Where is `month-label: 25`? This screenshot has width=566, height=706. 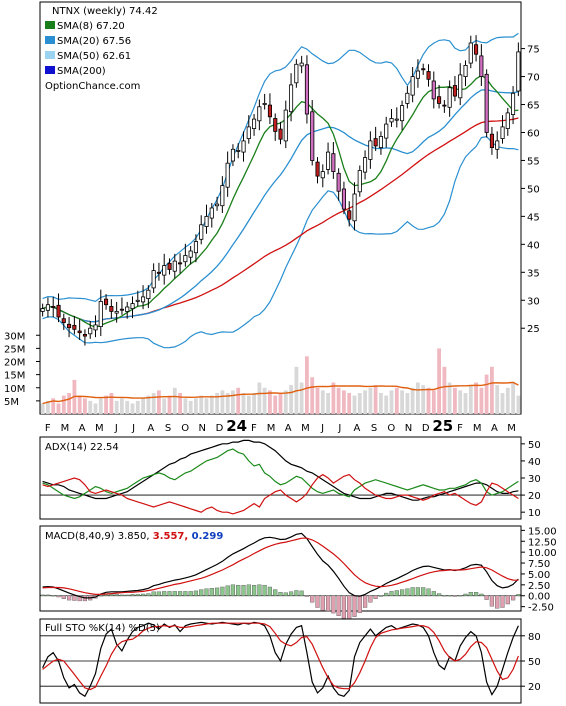 month-label: 25 is located at coordinates (442, 426).